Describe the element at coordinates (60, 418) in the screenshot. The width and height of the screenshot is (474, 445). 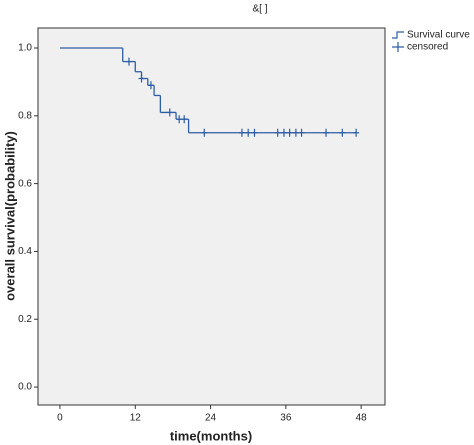
I see `x-tick-label: 0` at that location.